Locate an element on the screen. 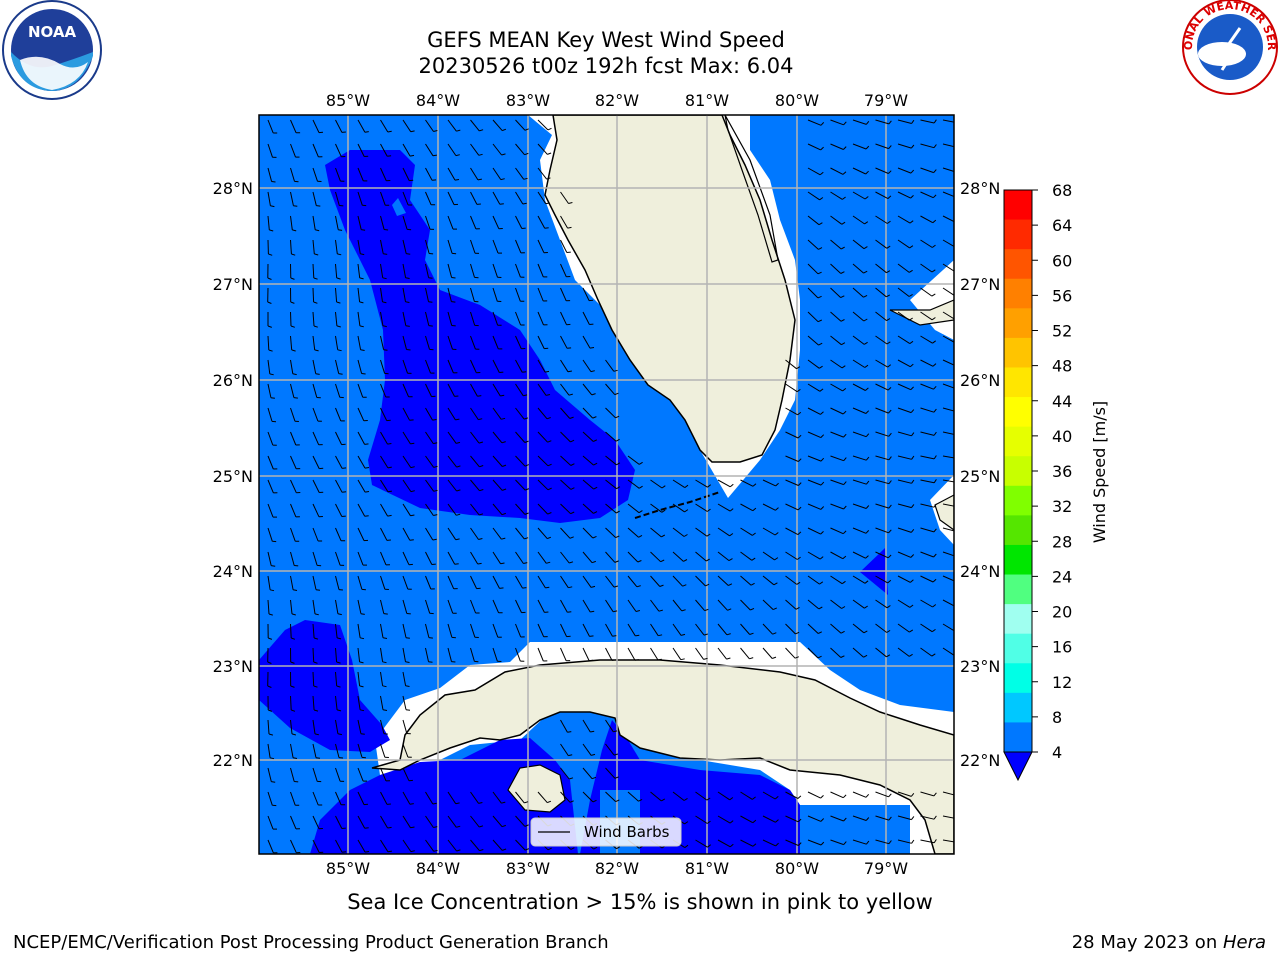 The image size is (1280, 960). lon-tick-label-bottom: 83°W is located at coordinates (528, 868).